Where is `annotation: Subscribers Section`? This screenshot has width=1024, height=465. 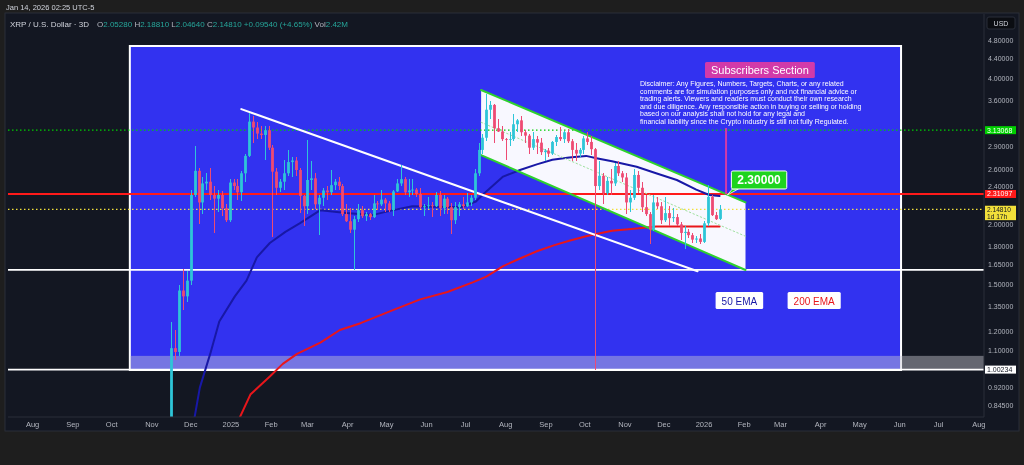 annotation: Subscribers Section is located at coordinates (760, 70).